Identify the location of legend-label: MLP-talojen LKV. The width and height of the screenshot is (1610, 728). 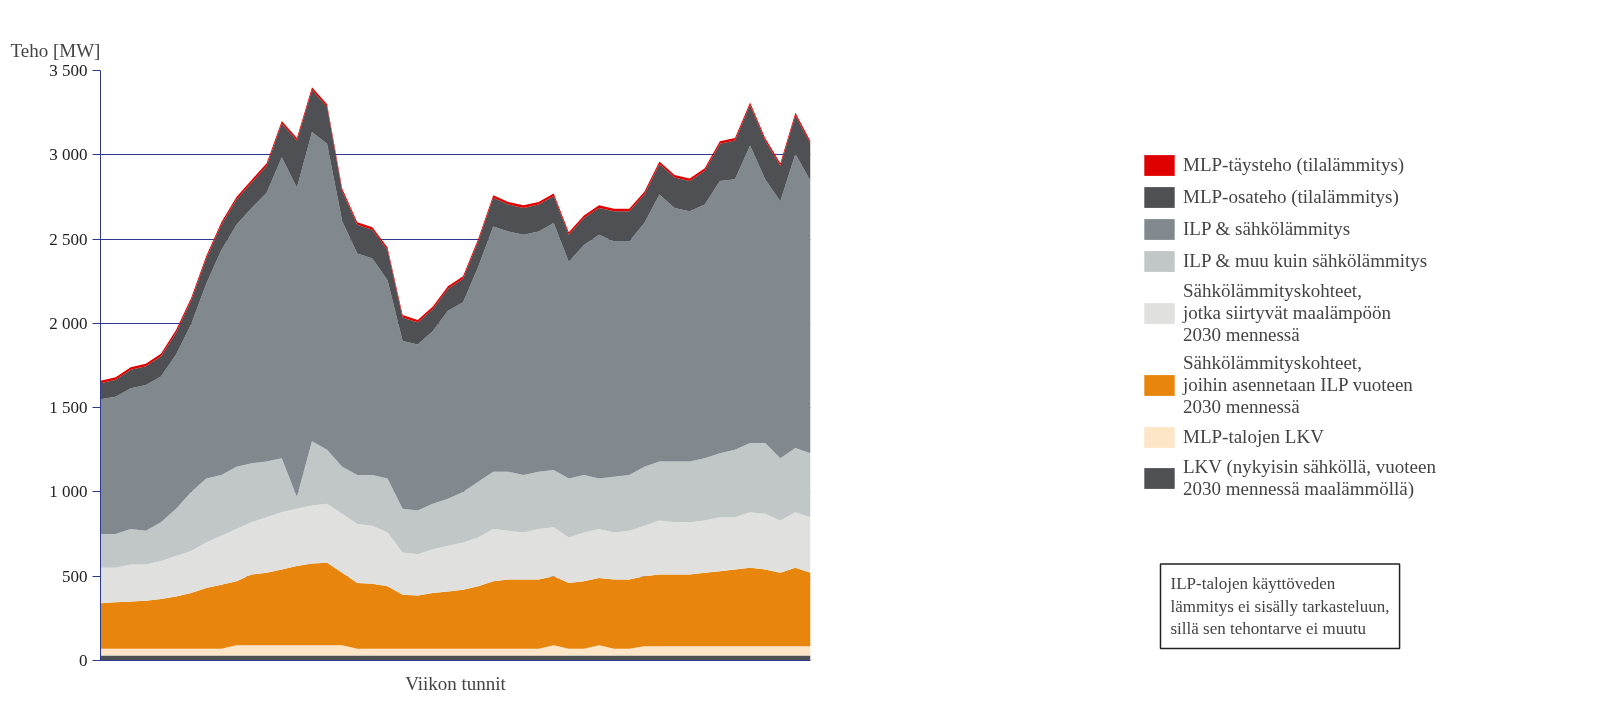
(1253, 437).